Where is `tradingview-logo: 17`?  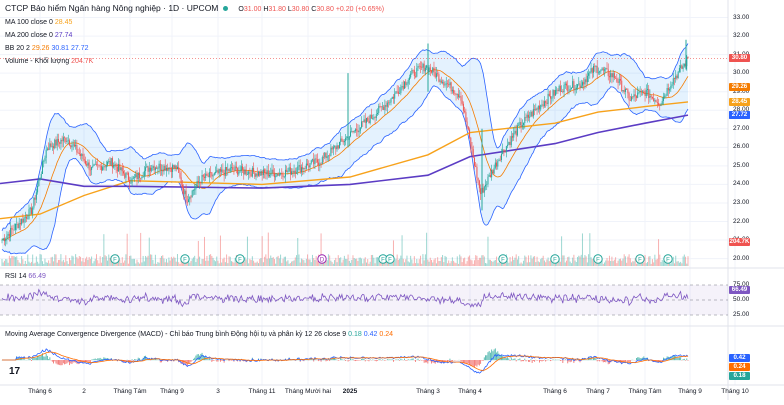 tradingview-logo: 17 is located at coordinates (14, 371).